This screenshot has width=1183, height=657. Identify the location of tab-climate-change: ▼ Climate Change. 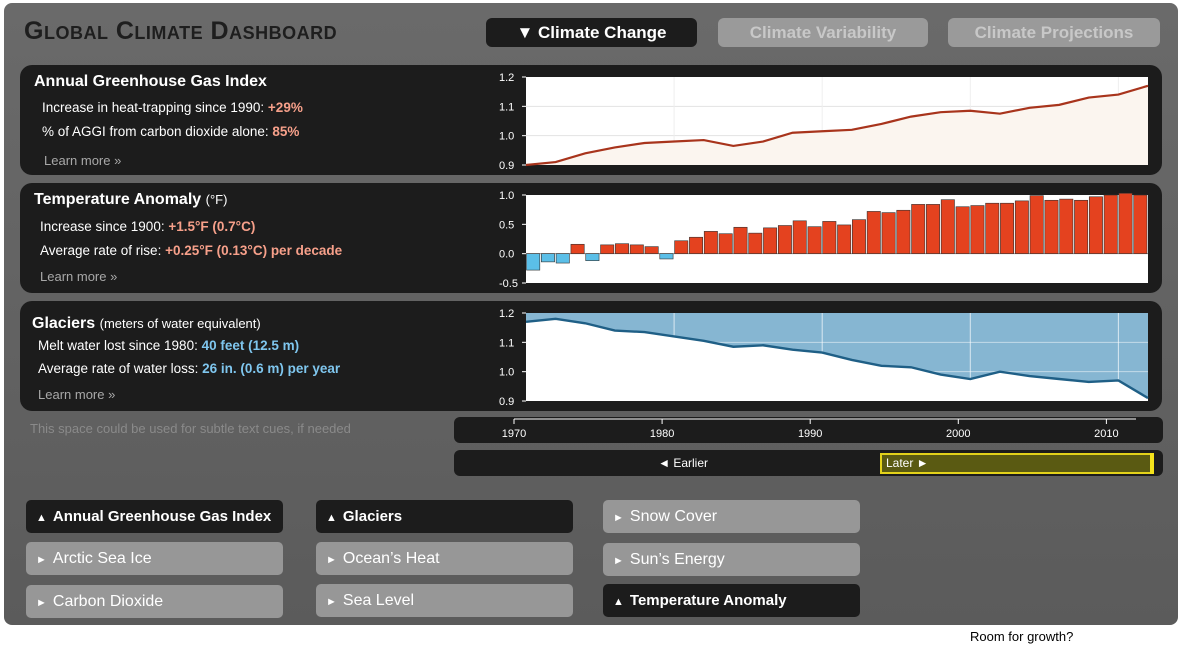
(591, 32).